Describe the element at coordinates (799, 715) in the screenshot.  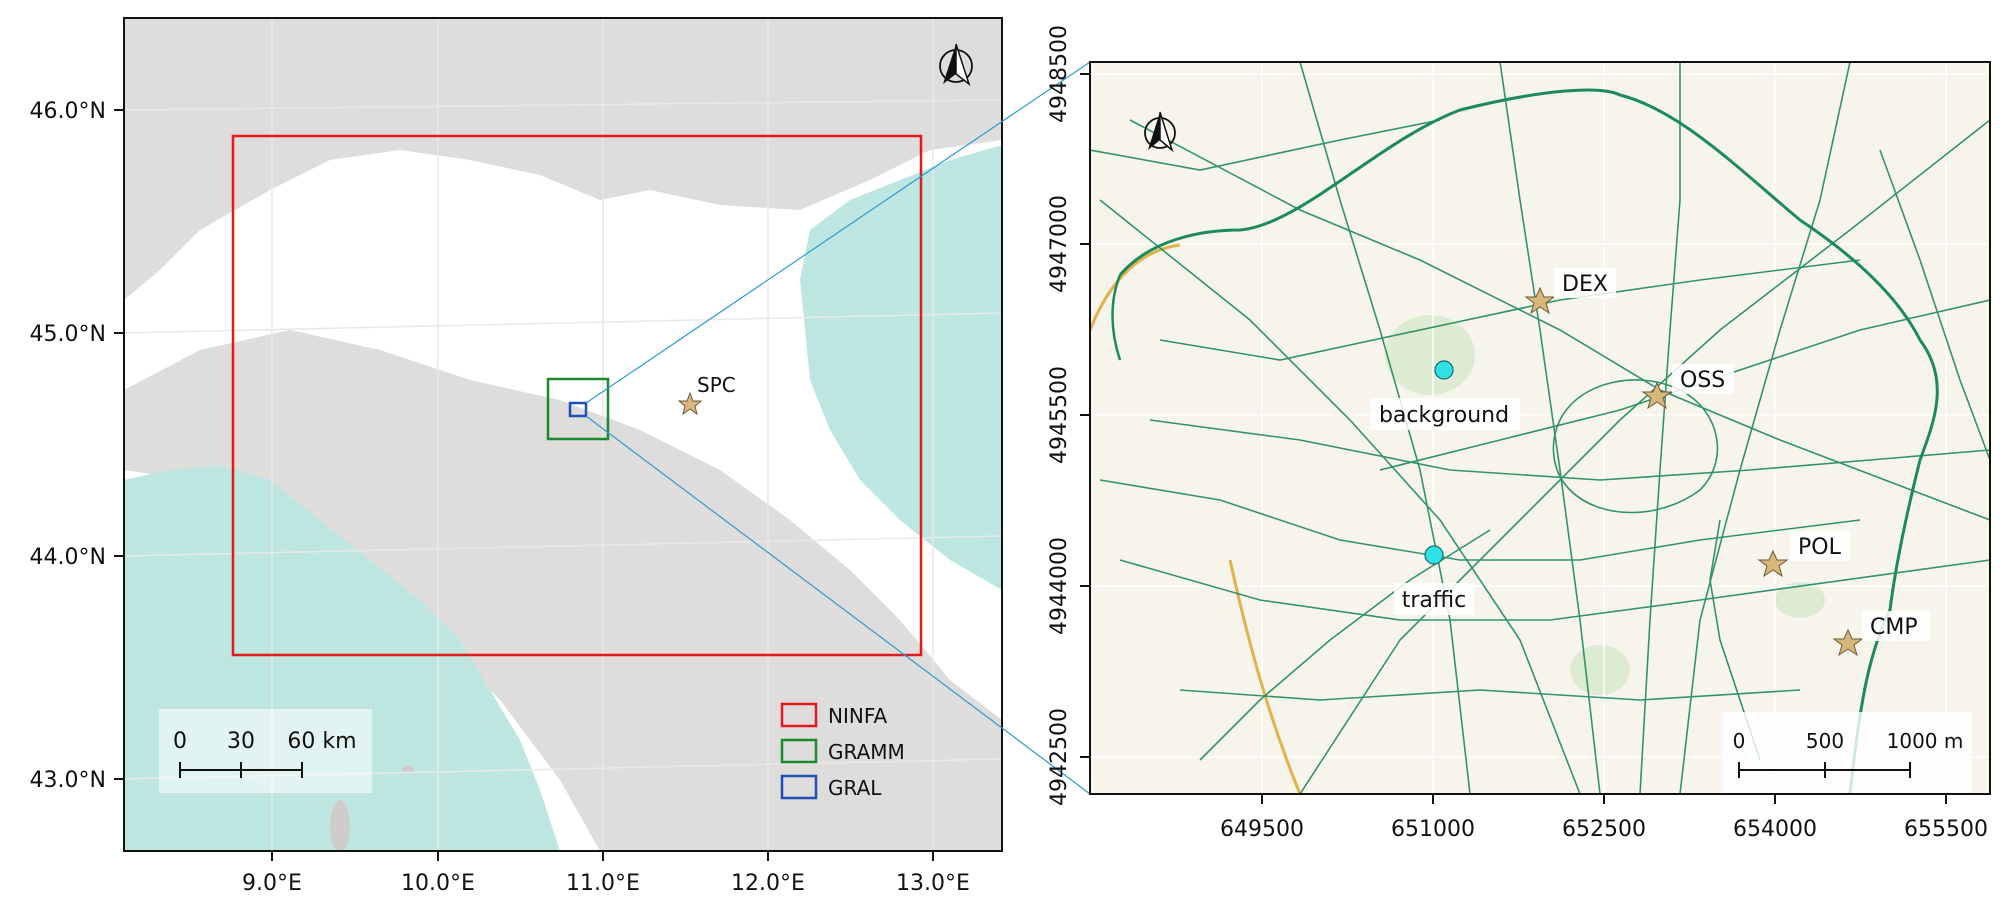
I see `legend-swatch-ninfa` at that location.